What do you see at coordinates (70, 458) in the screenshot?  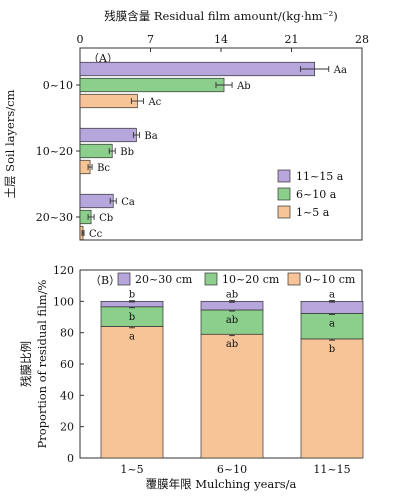 I see `panel-b-ytick-label: 0` at bounding box center [70, 458].